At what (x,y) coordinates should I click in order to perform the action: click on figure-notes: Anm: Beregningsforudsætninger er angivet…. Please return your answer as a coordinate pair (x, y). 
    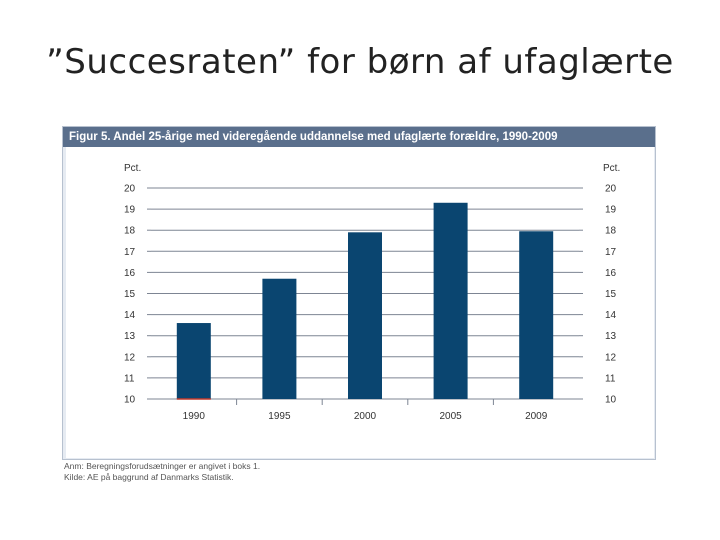
    Looking at the image, I should click on (162, 472).